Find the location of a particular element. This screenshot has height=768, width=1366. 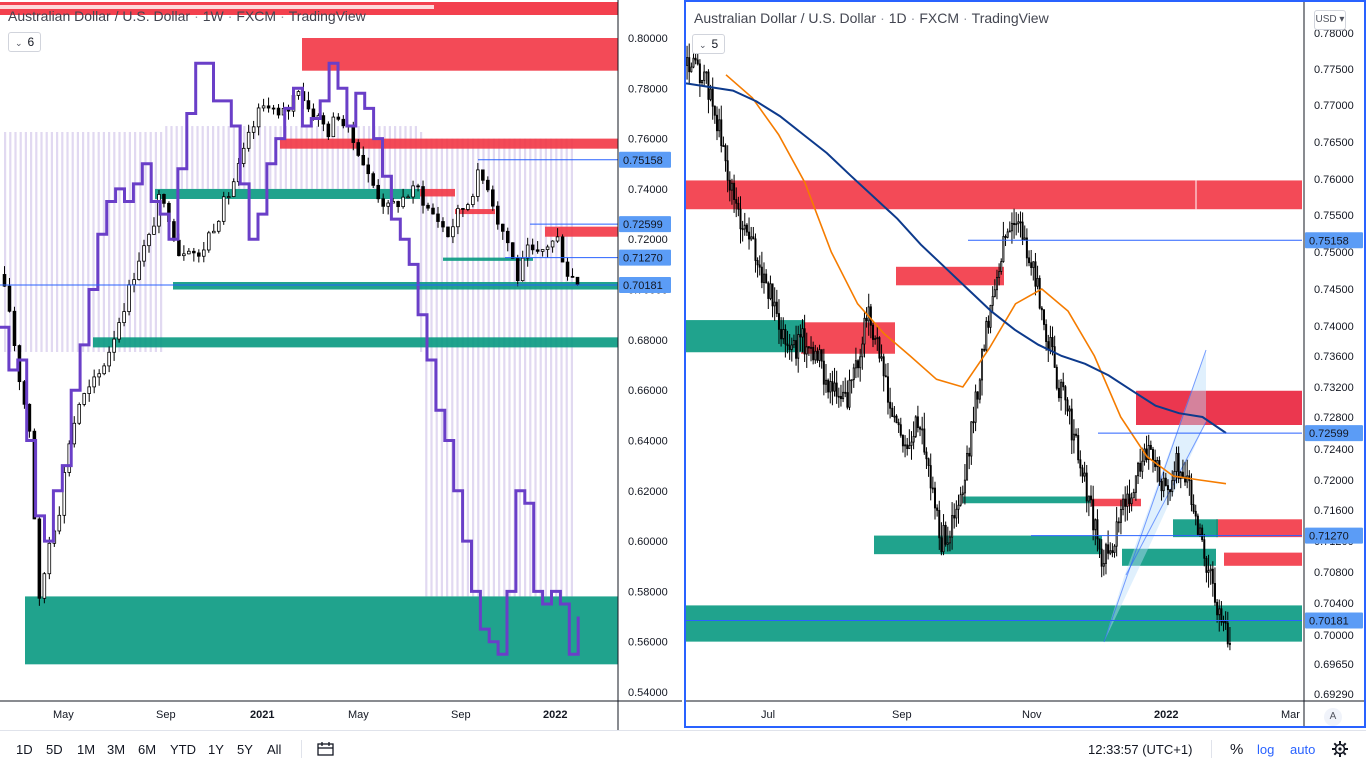

time-axis-label: May is located at coordinates (63, 715).